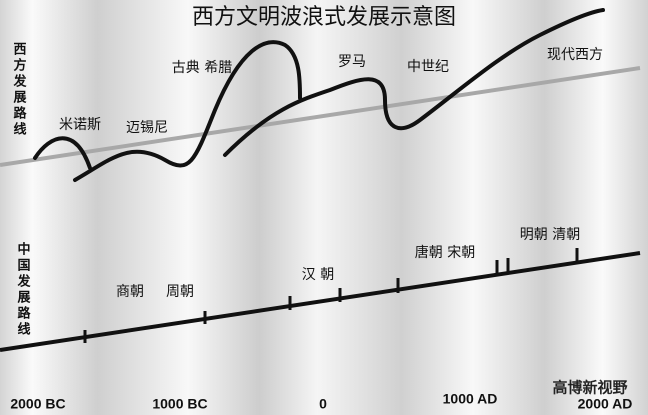  Describe the element at coordinates (202, 68) in the screenshot. I see `period-label: 古典 希腊` at that location.